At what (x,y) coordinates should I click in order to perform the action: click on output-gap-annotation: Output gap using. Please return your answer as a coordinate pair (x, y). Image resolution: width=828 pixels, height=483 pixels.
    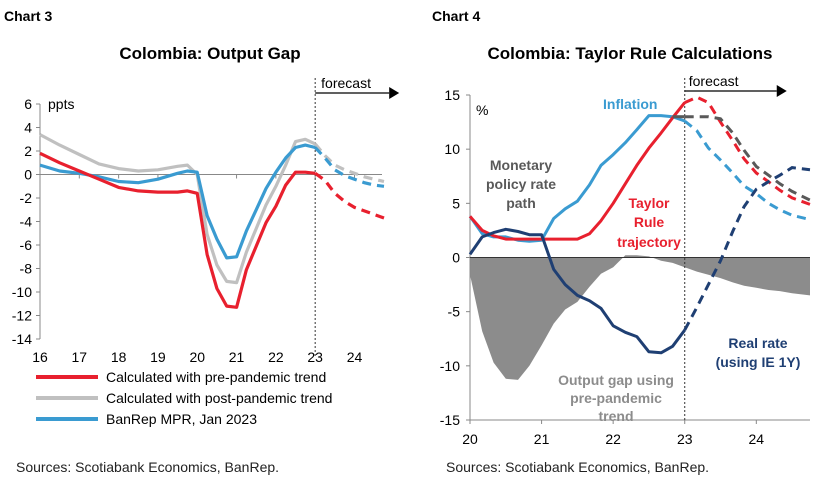
    Looking at the image, I should click on (616, 380).